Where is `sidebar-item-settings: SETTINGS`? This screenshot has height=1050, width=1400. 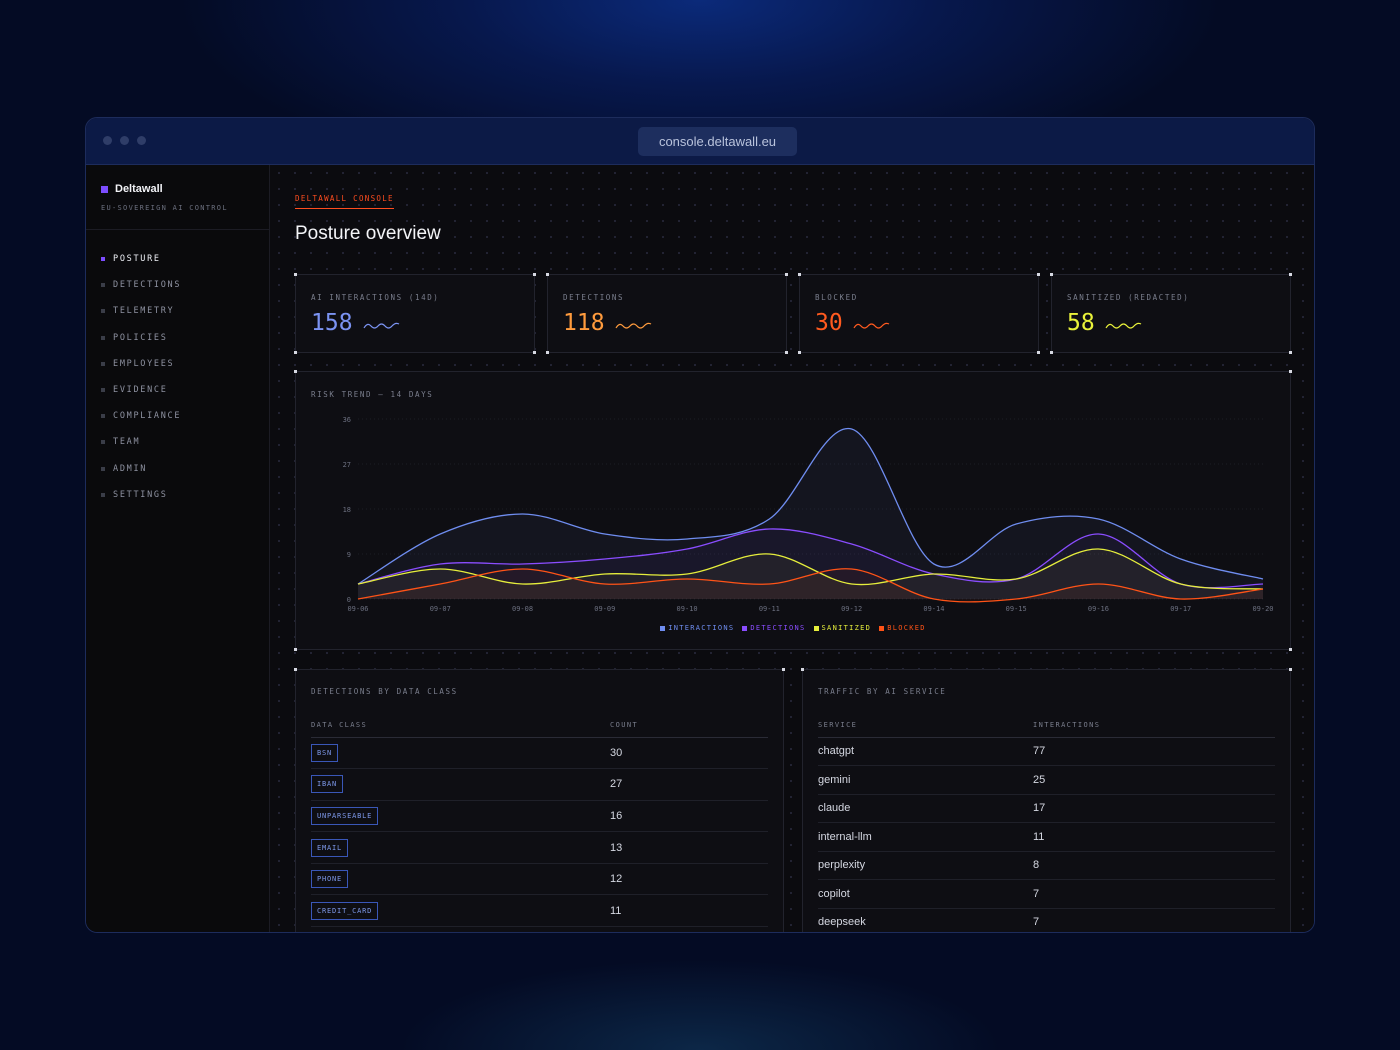
sidebar-item-settings: SETTINGS is located at coordinates (177, 495).